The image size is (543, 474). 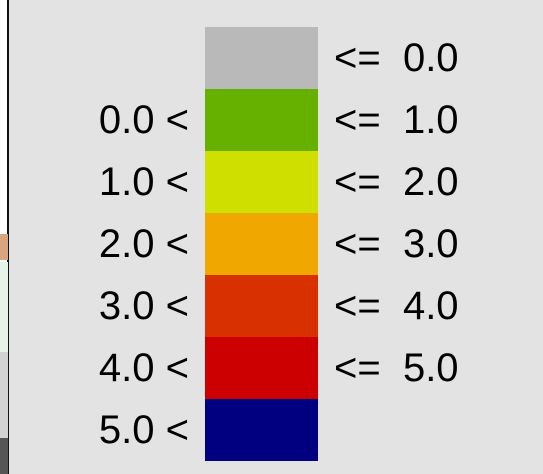 What do you see at coordinates (143, 182) in the screenshot?
I see `legend-lower-label-2: 1.0 <` at bounding box center [143, 182].